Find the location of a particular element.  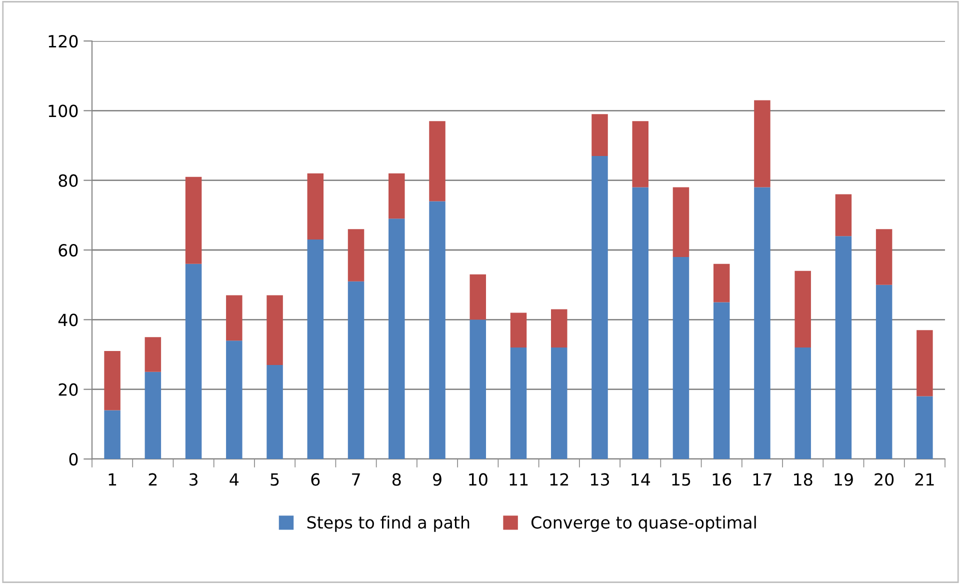

x-tick-label: 16 is located at coordinates (722, 479).